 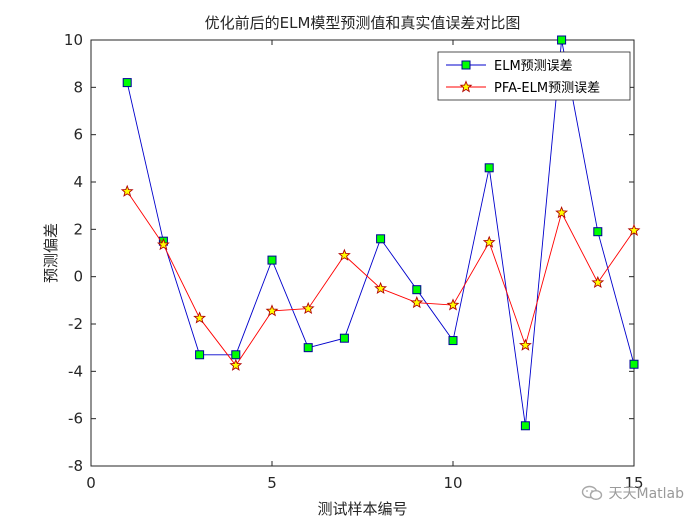 What do you see at coordinates (78, 87) in the screenshot?
I see `y-tick-label: 8` at bounding box center [78, 87].